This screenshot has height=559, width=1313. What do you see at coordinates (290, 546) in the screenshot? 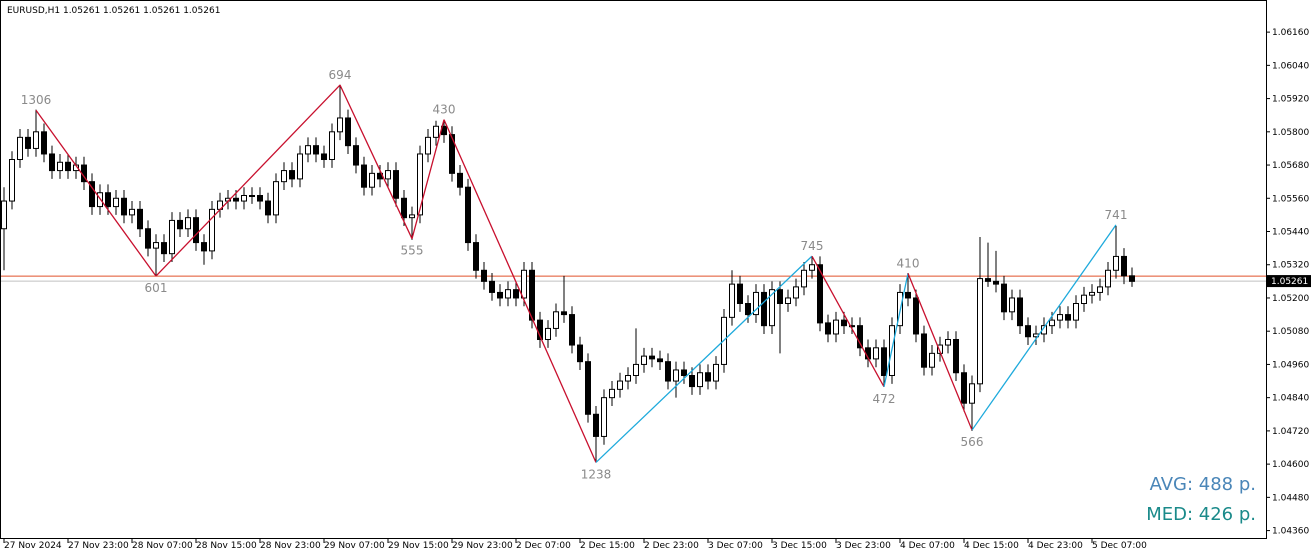
I see `x-tick-label: 28 Nov 23:00` at bounding box center [290, 546].